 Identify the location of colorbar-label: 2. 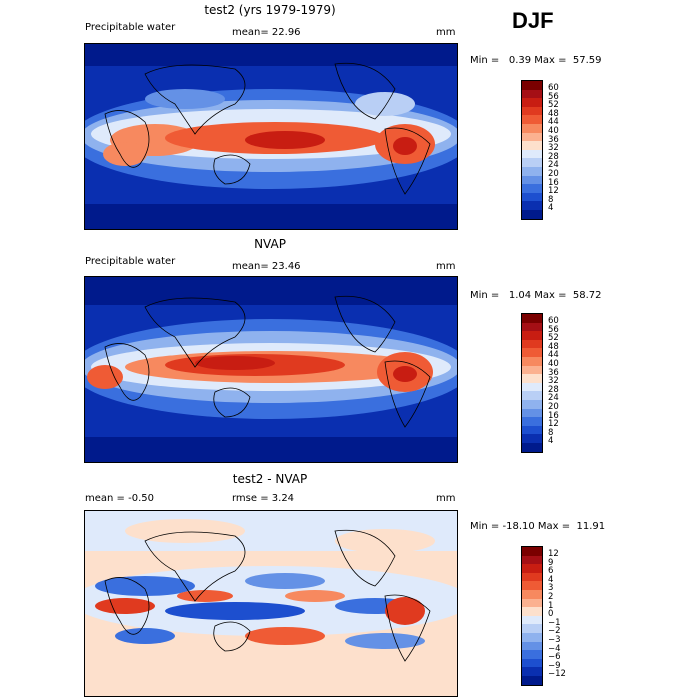
(551, 596).